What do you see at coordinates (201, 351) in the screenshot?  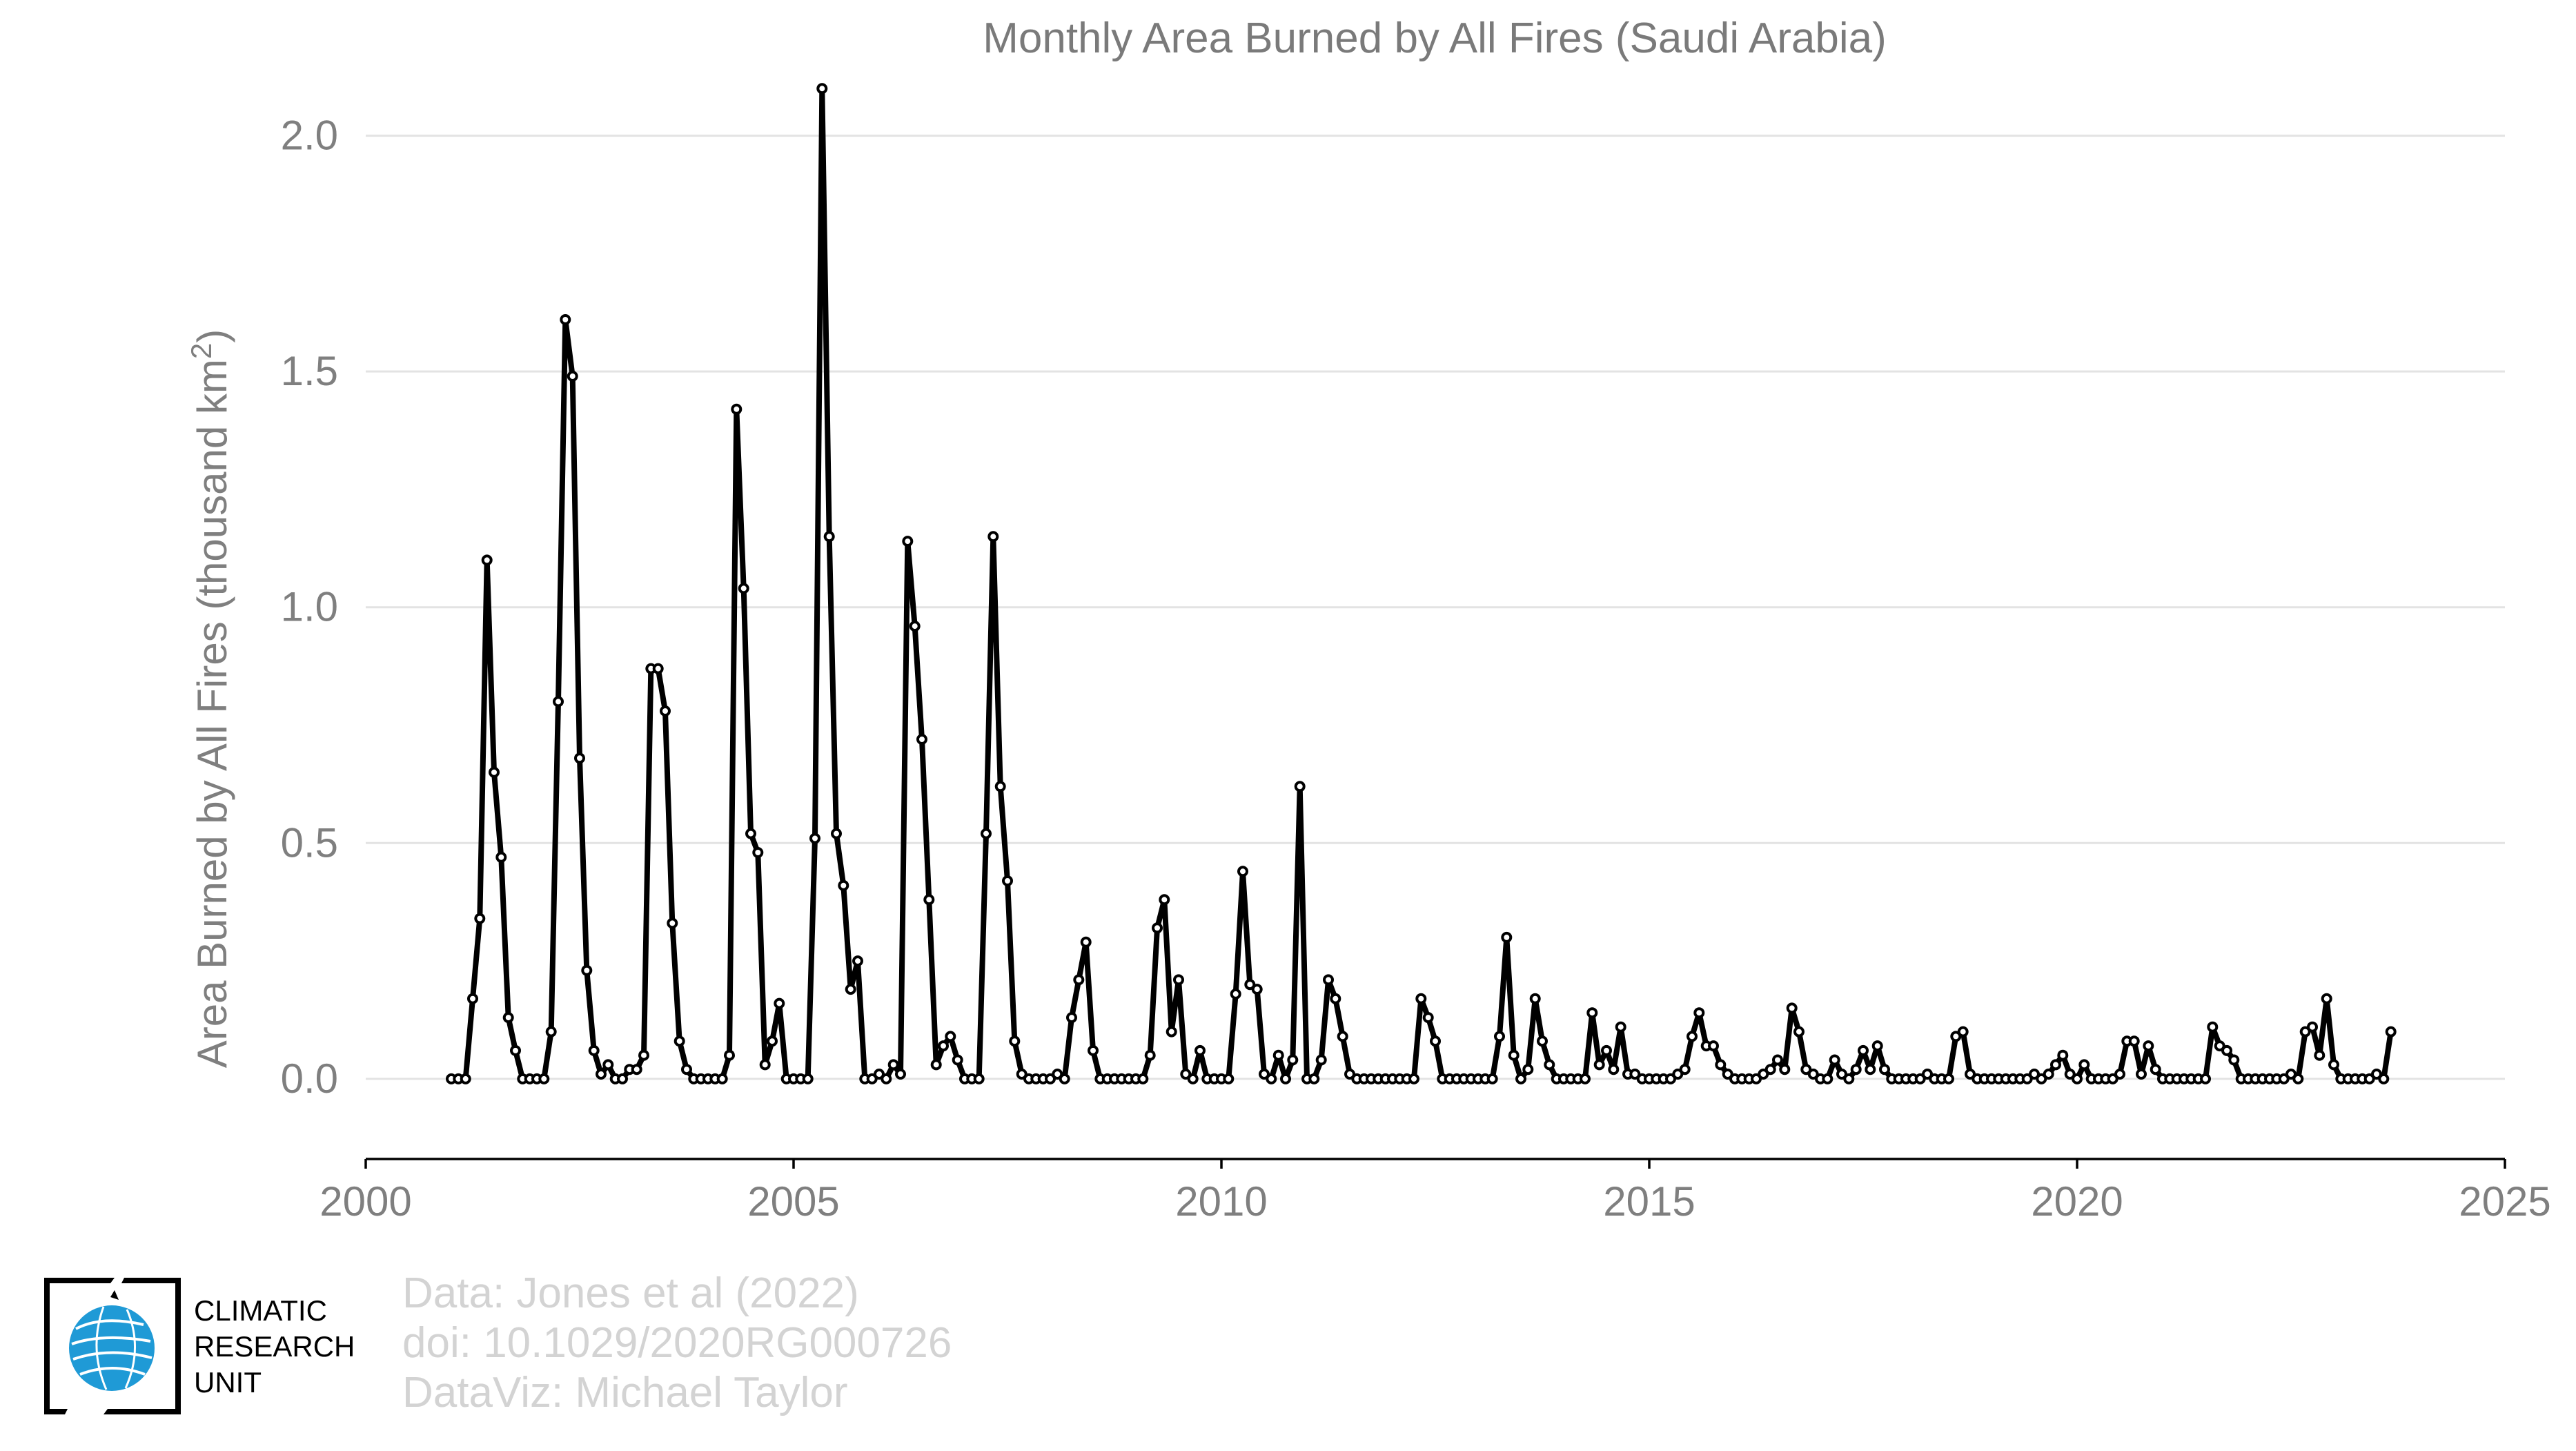 I see `y-axis-label-sup: 2` at bounding box center [201, 351].